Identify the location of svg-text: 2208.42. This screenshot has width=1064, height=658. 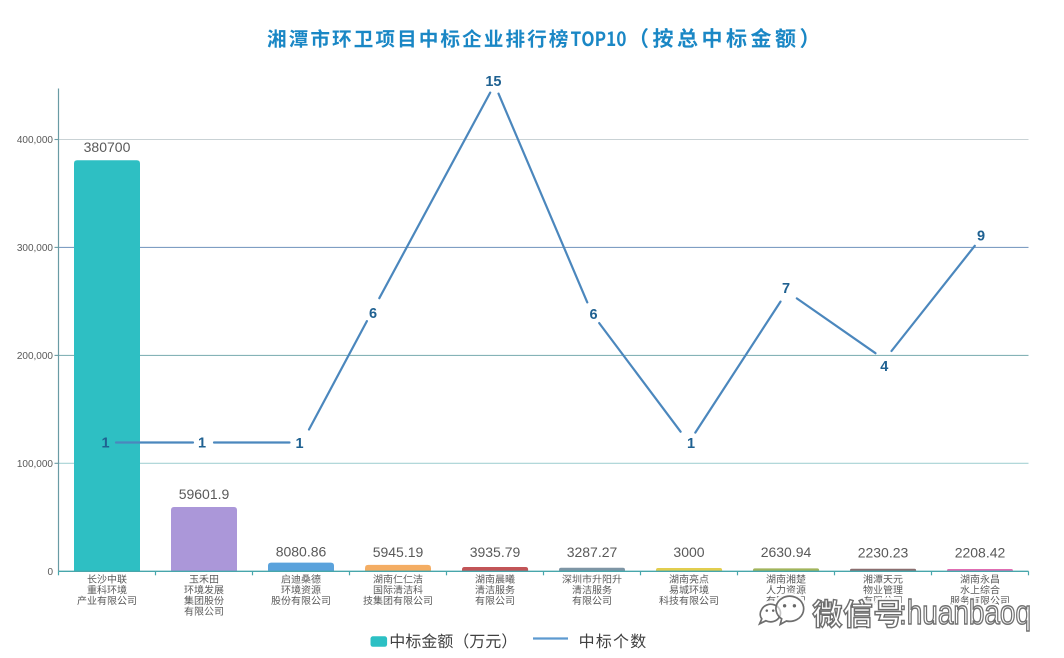
(980, 552).